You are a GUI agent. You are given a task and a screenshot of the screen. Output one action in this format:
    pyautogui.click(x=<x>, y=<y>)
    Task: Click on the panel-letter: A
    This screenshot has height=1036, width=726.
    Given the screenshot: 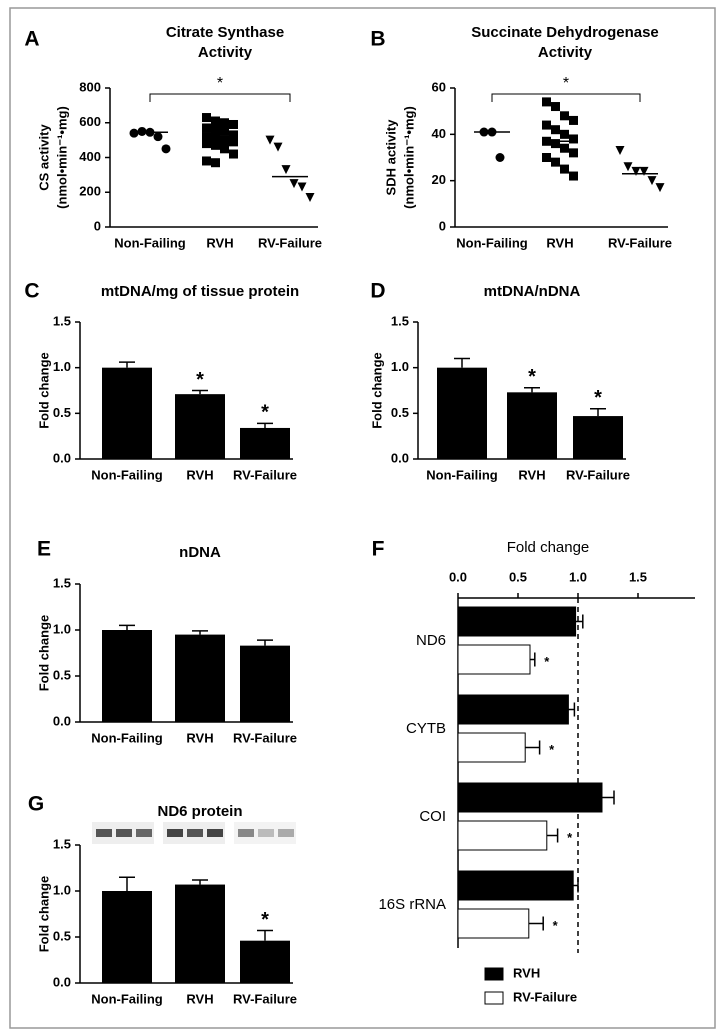 What is the action you would take?
    pyautogui.click(x=31, y=39)
    